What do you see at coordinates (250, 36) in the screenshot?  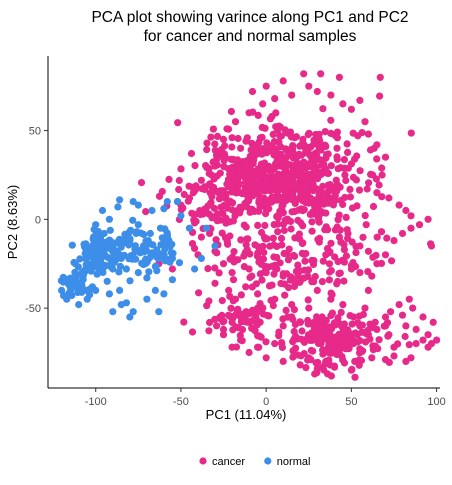 I see `chart-title-line-2: for cancer and normal samples` at bounding box center [250, 36].